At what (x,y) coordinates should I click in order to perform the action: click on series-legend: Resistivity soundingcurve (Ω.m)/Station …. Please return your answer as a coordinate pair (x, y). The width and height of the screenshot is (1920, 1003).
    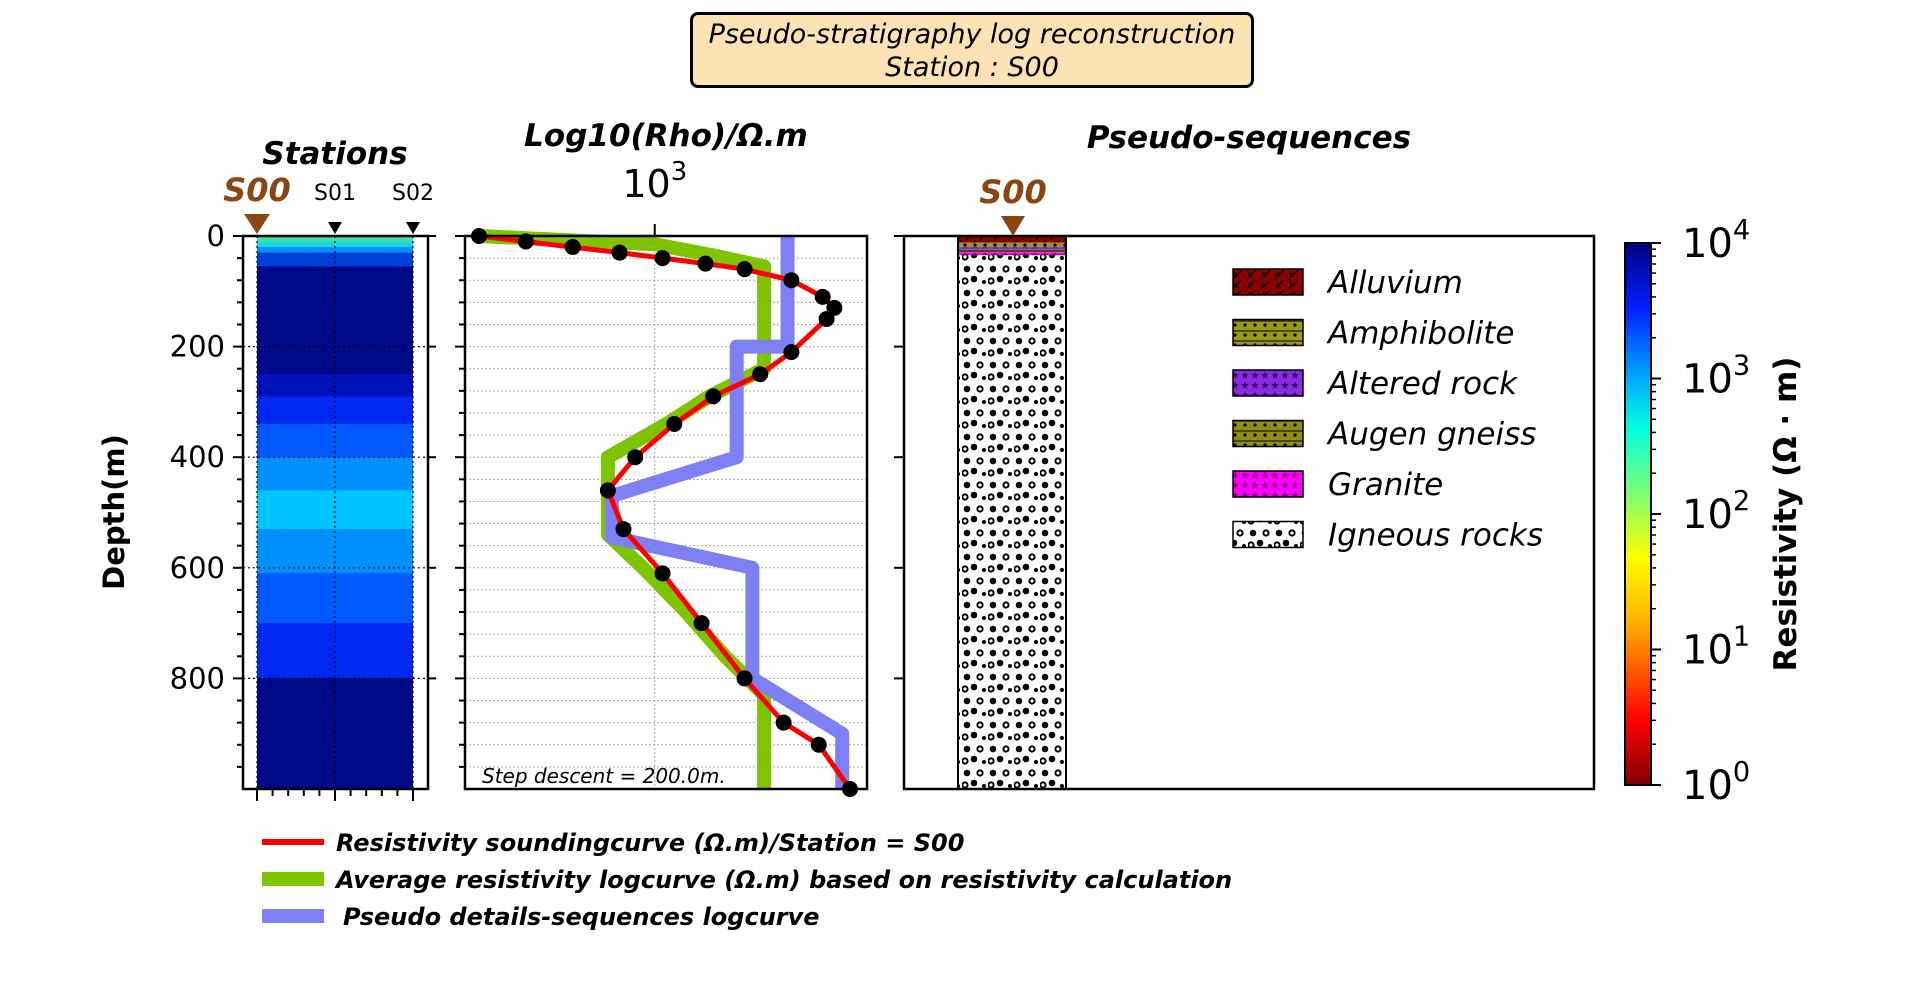
    Looking at the image, I should click on (747, 880).